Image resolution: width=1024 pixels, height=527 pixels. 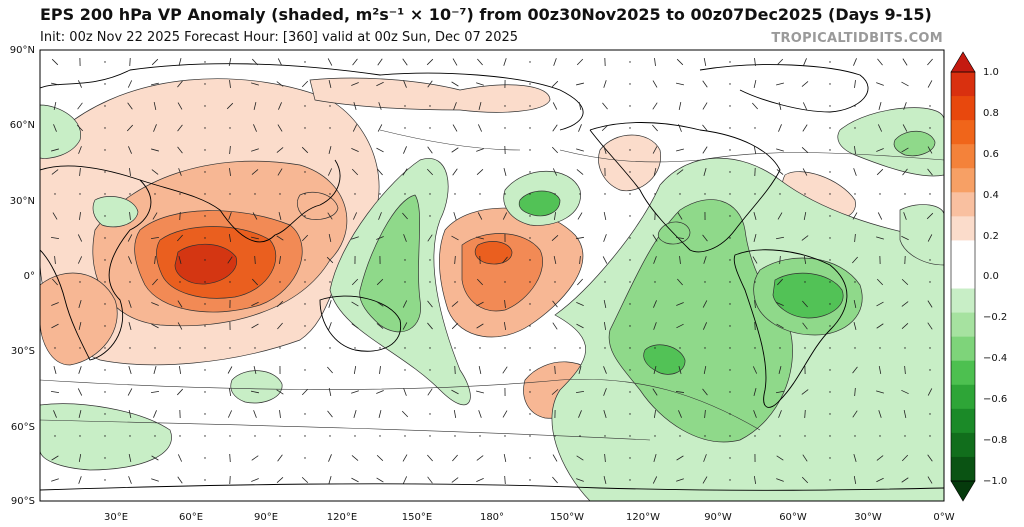 I want to click on lon-label: 60°W, so click(x=793, y=517).